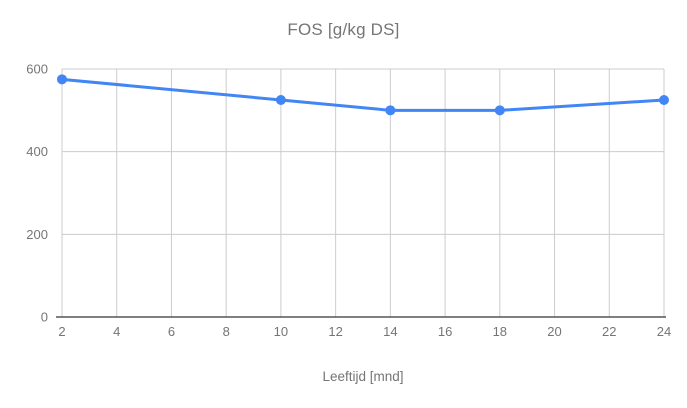 This screenshot has width=687, height=408. What do you see at coordinates (363, 376) in the screenshot?
I see `x-axis-title: Leeftijd [mnd]` at bounding box center [363, 376].